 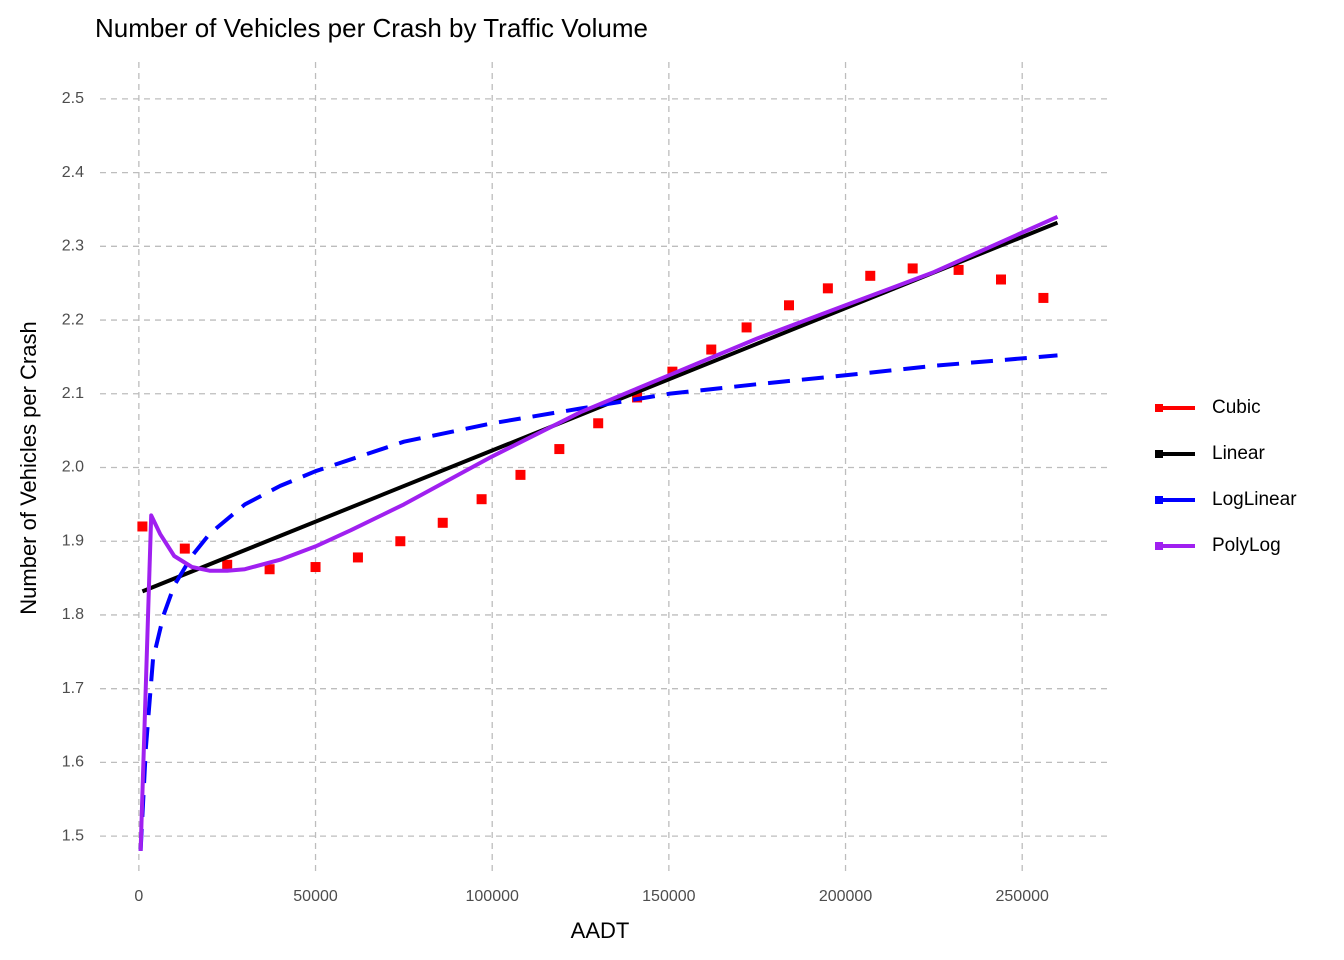 I want to click on x-tick-label: 0, so click(x=138, y=896).